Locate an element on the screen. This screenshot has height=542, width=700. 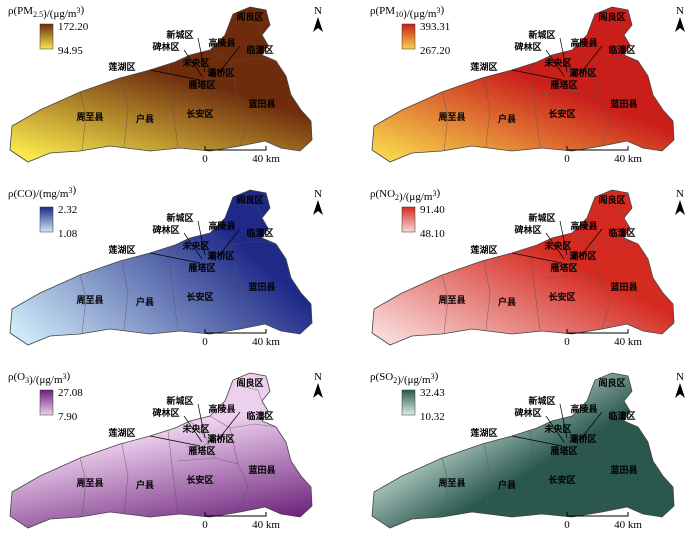
district-label: 莲湖区 is located at coordinates (483, 250).